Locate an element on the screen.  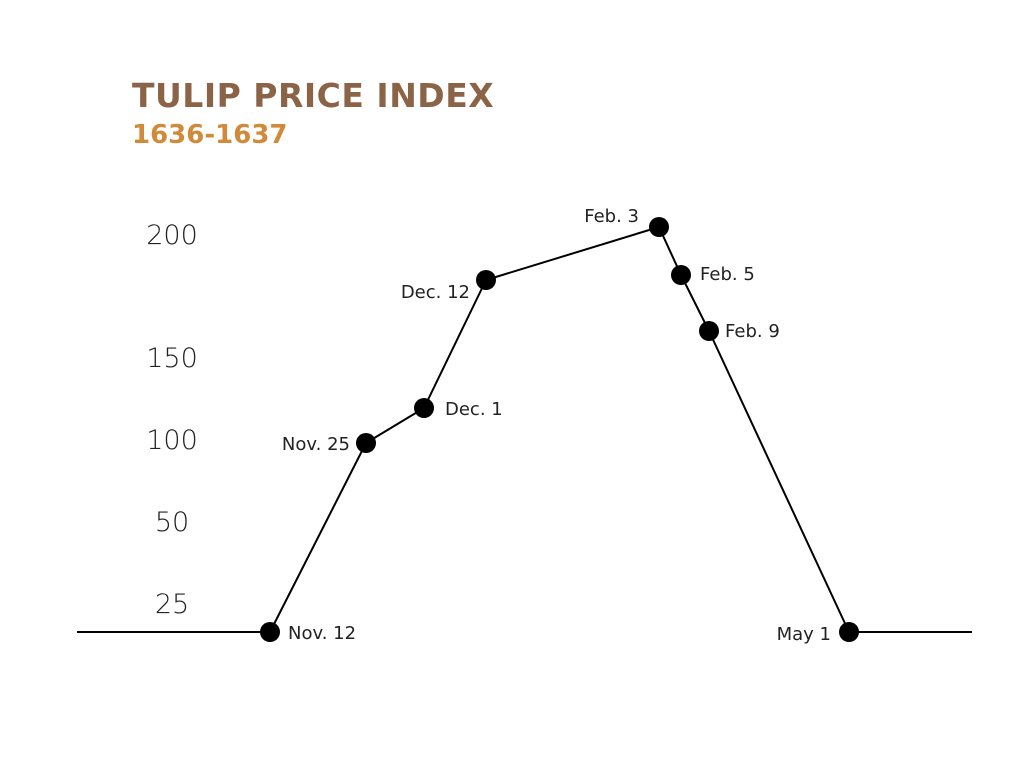
point-label: Nov. 12 is located at coordinates (322, 633).